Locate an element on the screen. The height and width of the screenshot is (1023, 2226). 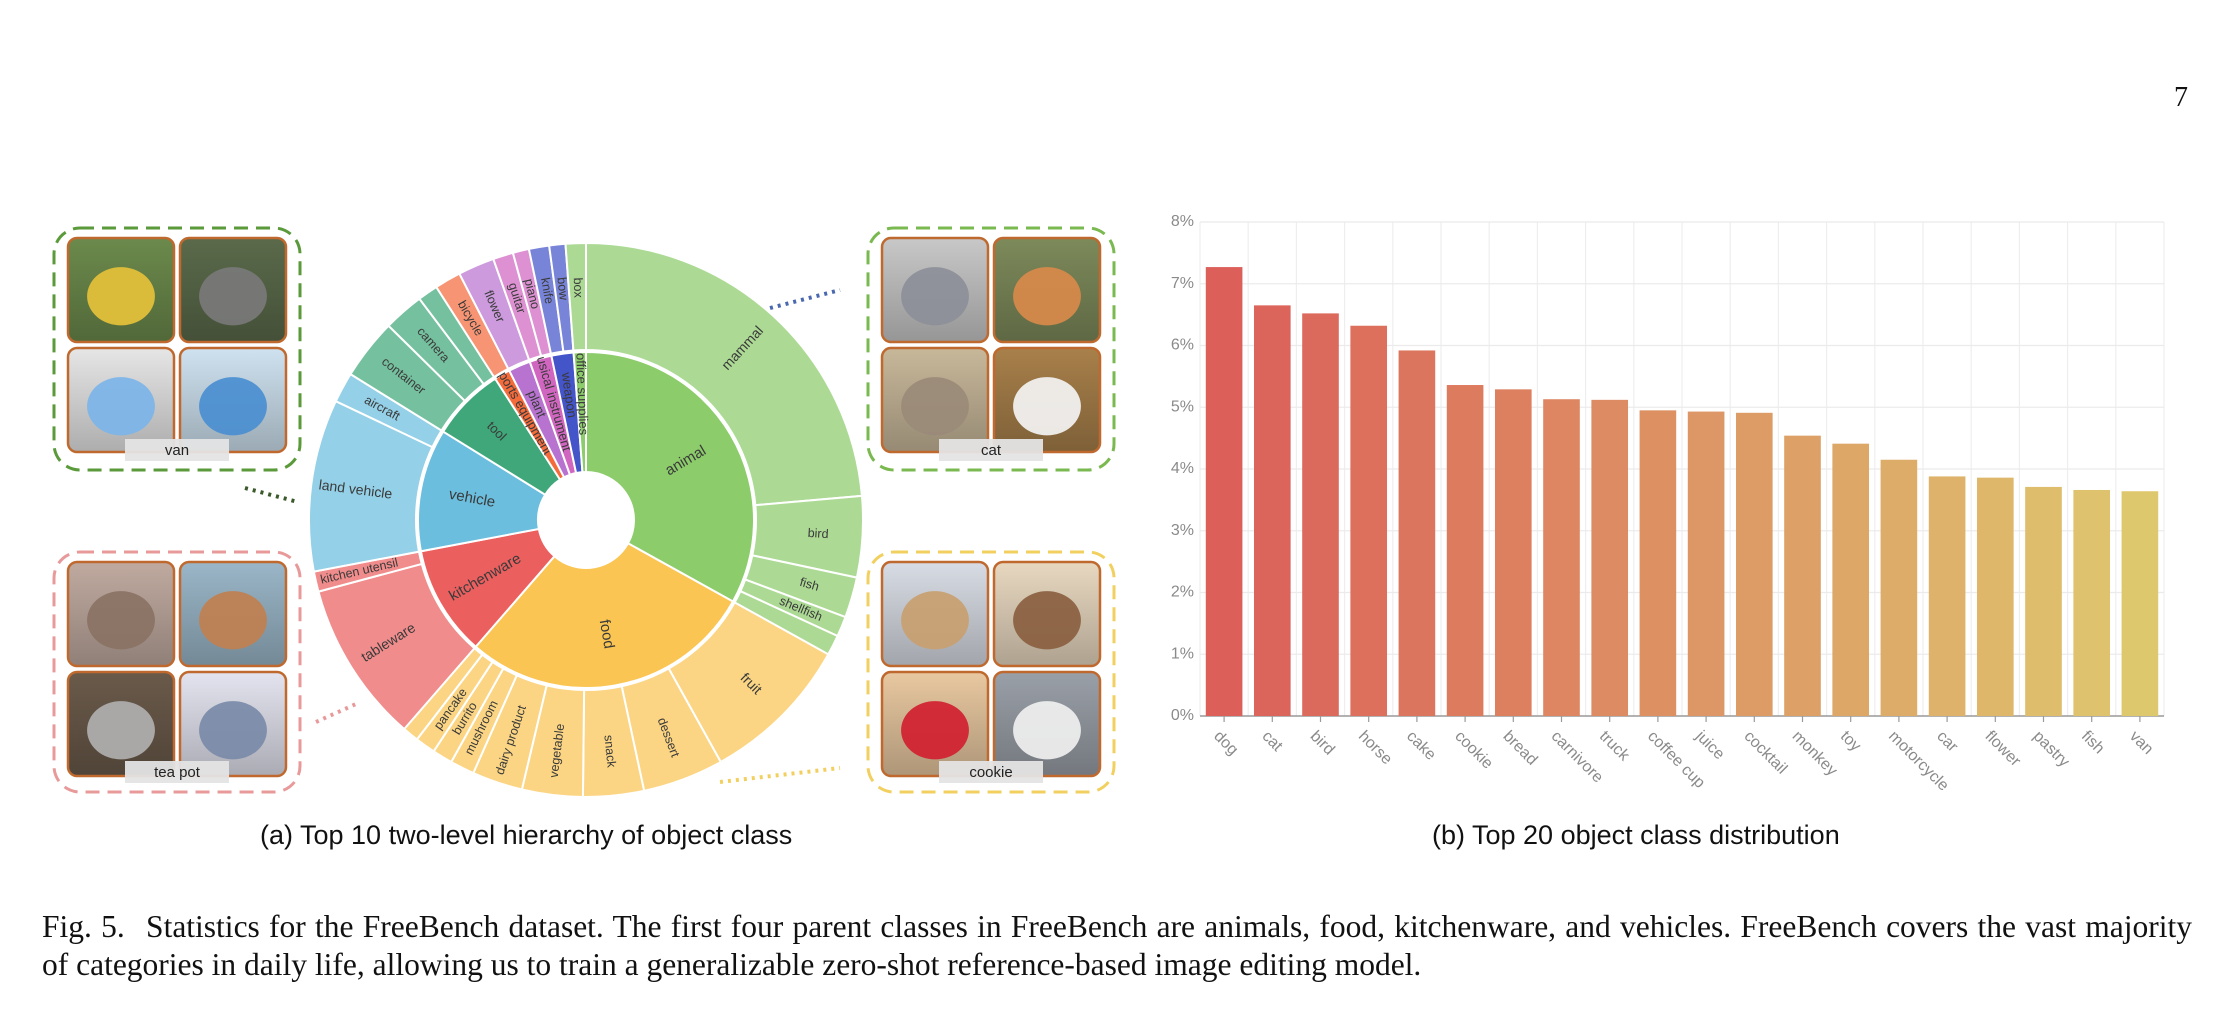
y-tick-label: 1% is located at coordinates (1182, 653).